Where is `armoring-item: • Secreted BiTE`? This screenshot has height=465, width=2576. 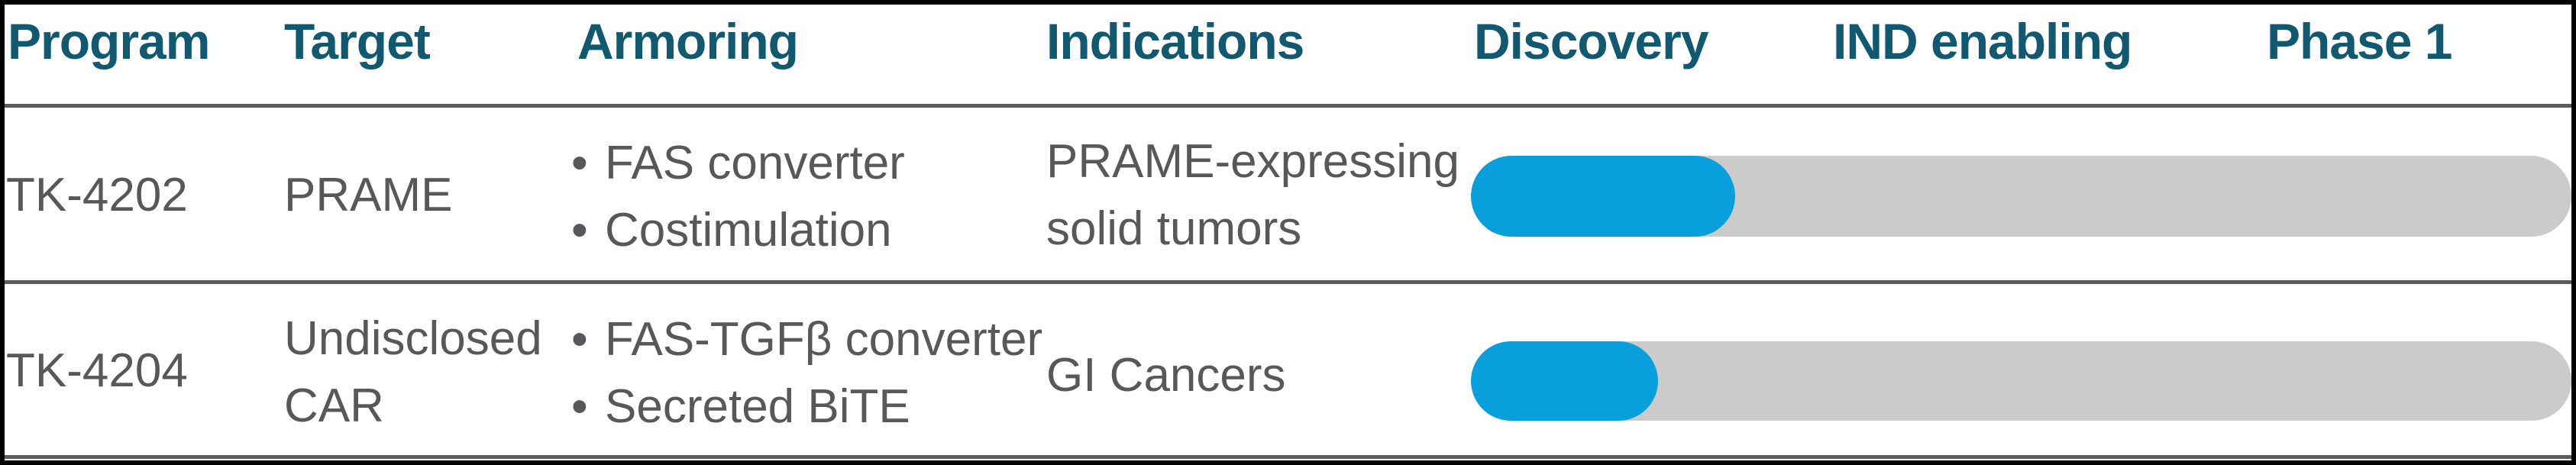
armoring-item: • Secreted BiTE is located at coordinates (806, 407).